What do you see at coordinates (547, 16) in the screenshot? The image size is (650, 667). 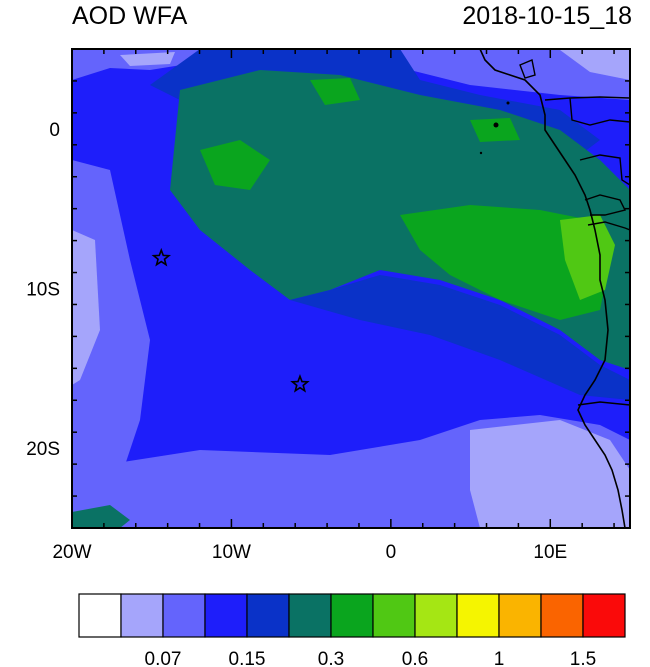 I see `map-datetime: 2018-10-15_18` at bounding box center [547, 16].